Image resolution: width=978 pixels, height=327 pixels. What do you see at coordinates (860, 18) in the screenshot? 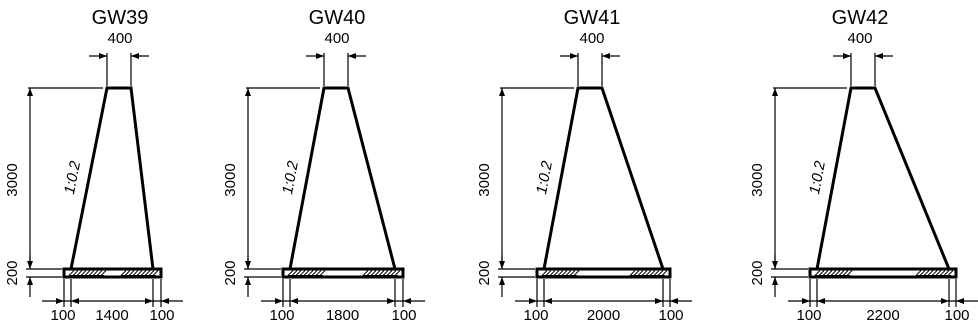
I see `section-title: GW42` at bounding box center [860, 18].